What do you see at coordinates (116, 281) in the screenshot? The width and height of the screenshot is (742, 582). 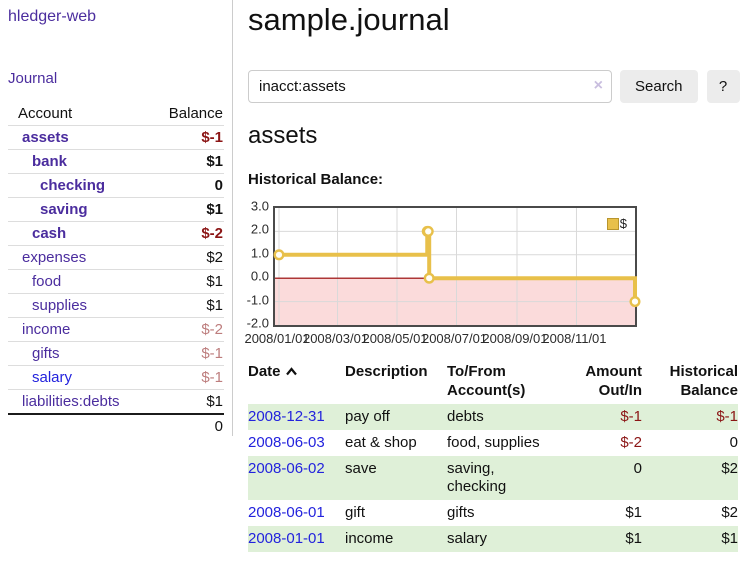 I see `account-row-food: food $1` at bounding box center [116, 281].